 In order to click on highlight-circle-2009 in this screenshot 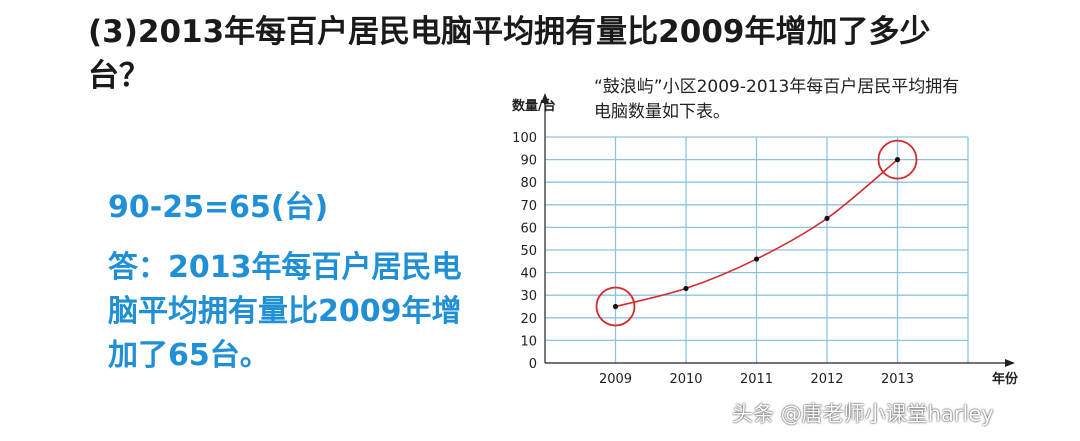, I will do `click(615, 306)`.